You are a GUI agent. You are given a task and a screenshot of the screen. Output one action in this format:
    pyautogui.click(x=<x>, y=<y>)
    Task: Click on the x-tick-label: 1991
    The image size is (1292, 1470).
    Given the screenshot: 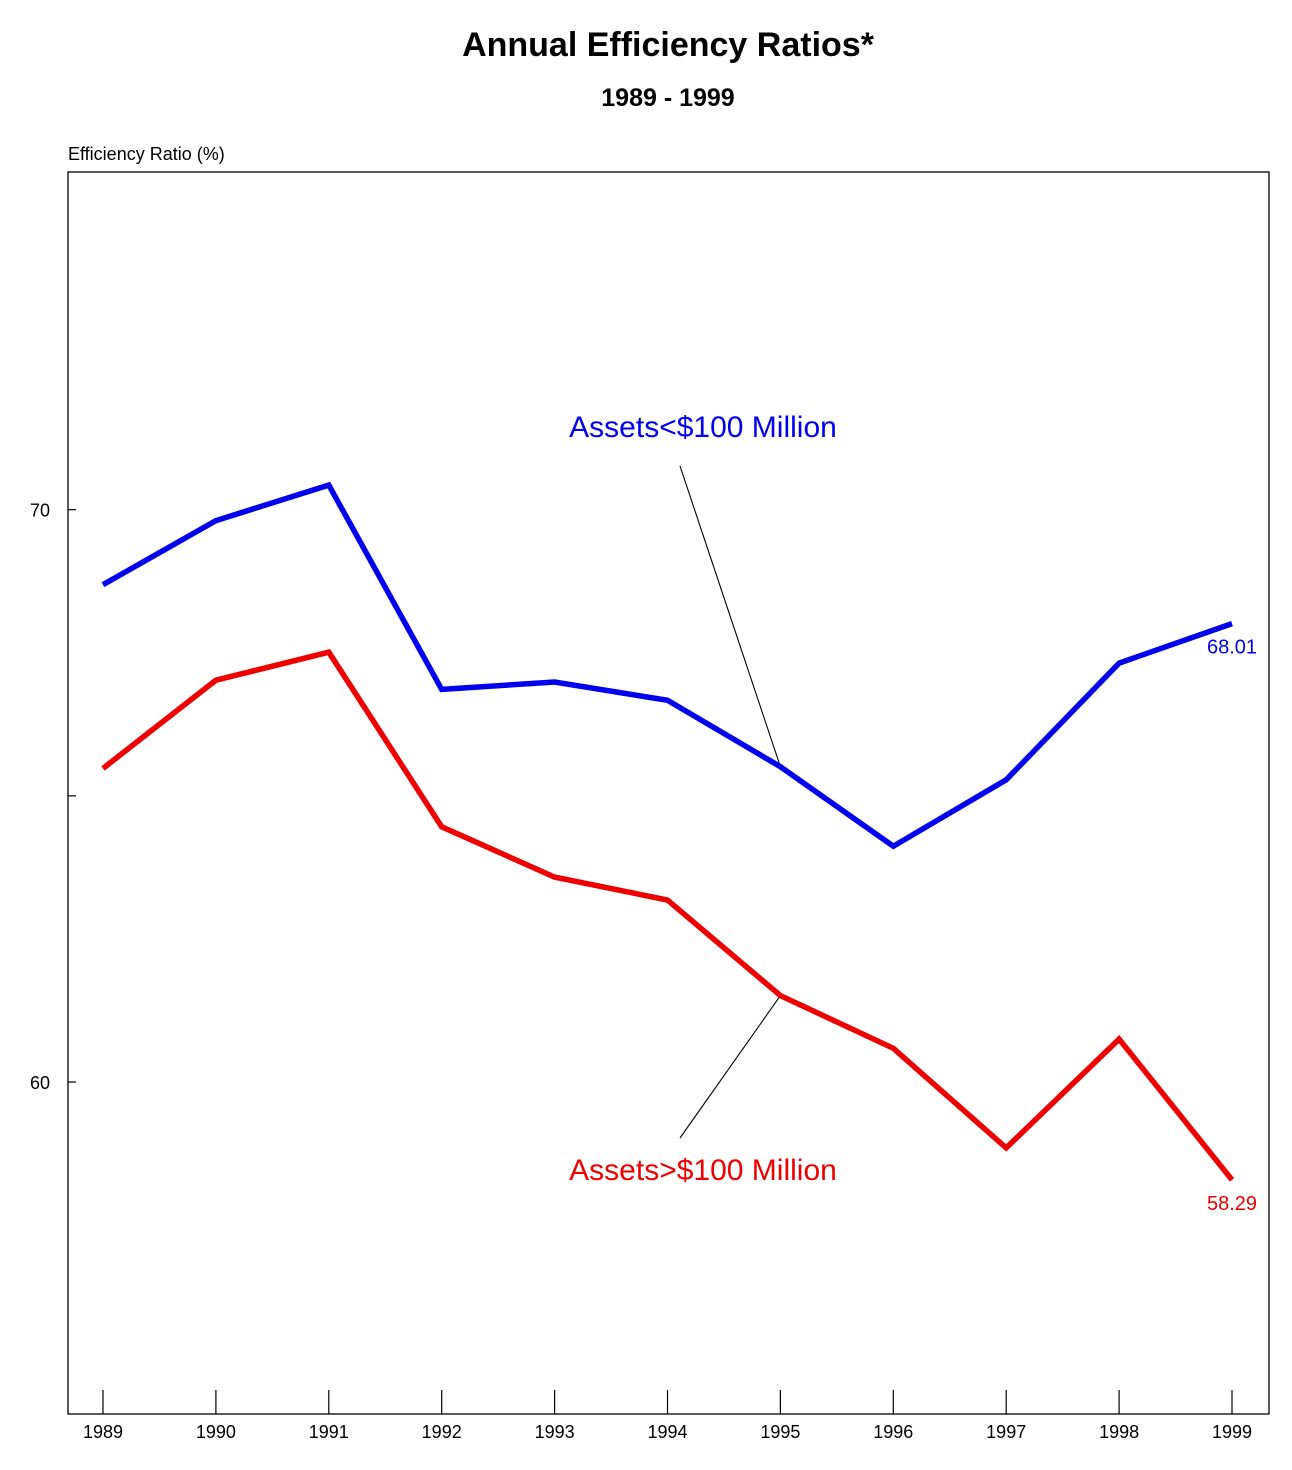 What is the action you would take?
    pyautogui.click(x=329, y=1432)
    